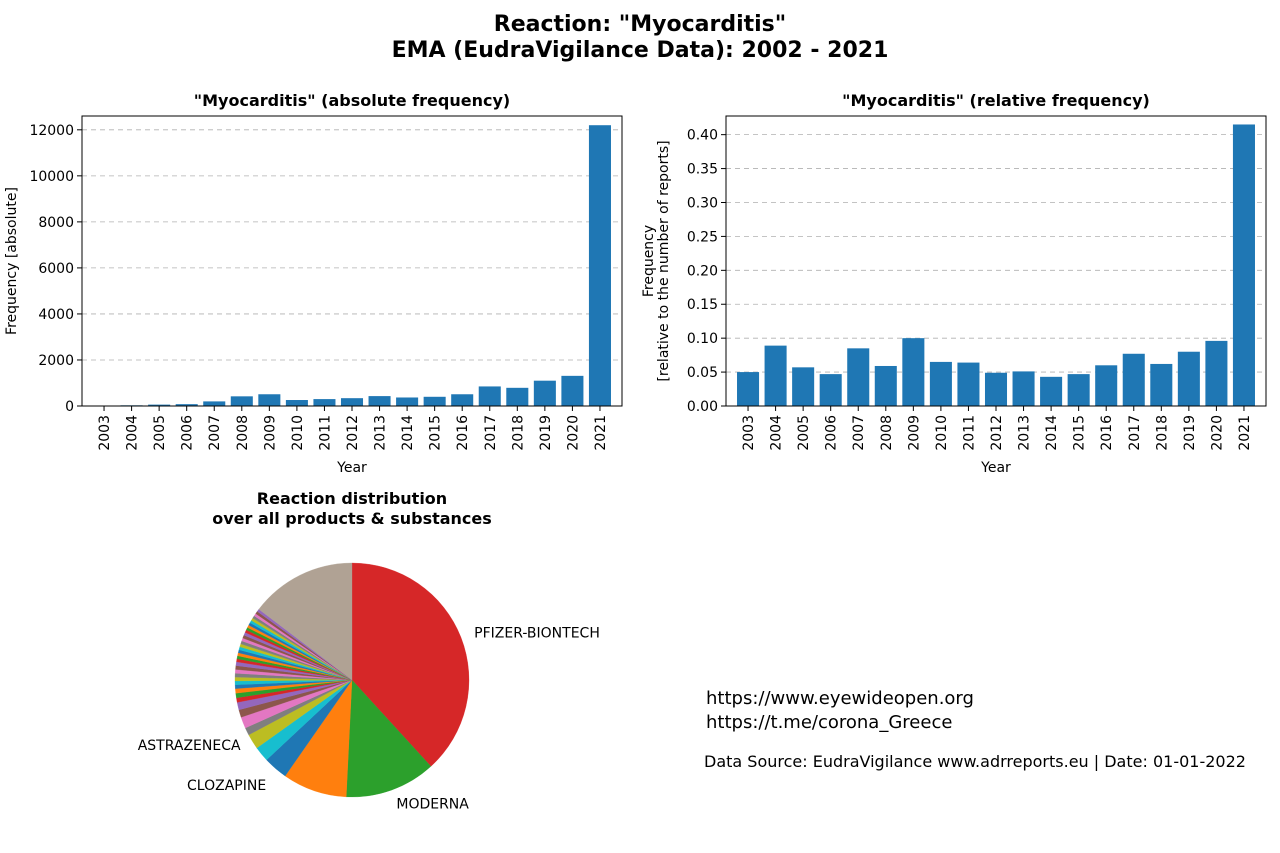  What do you see at coordinates (702, 305) in the screenshot?
I see `y-tick-label: 0.15` at bounding box center [702, 305].